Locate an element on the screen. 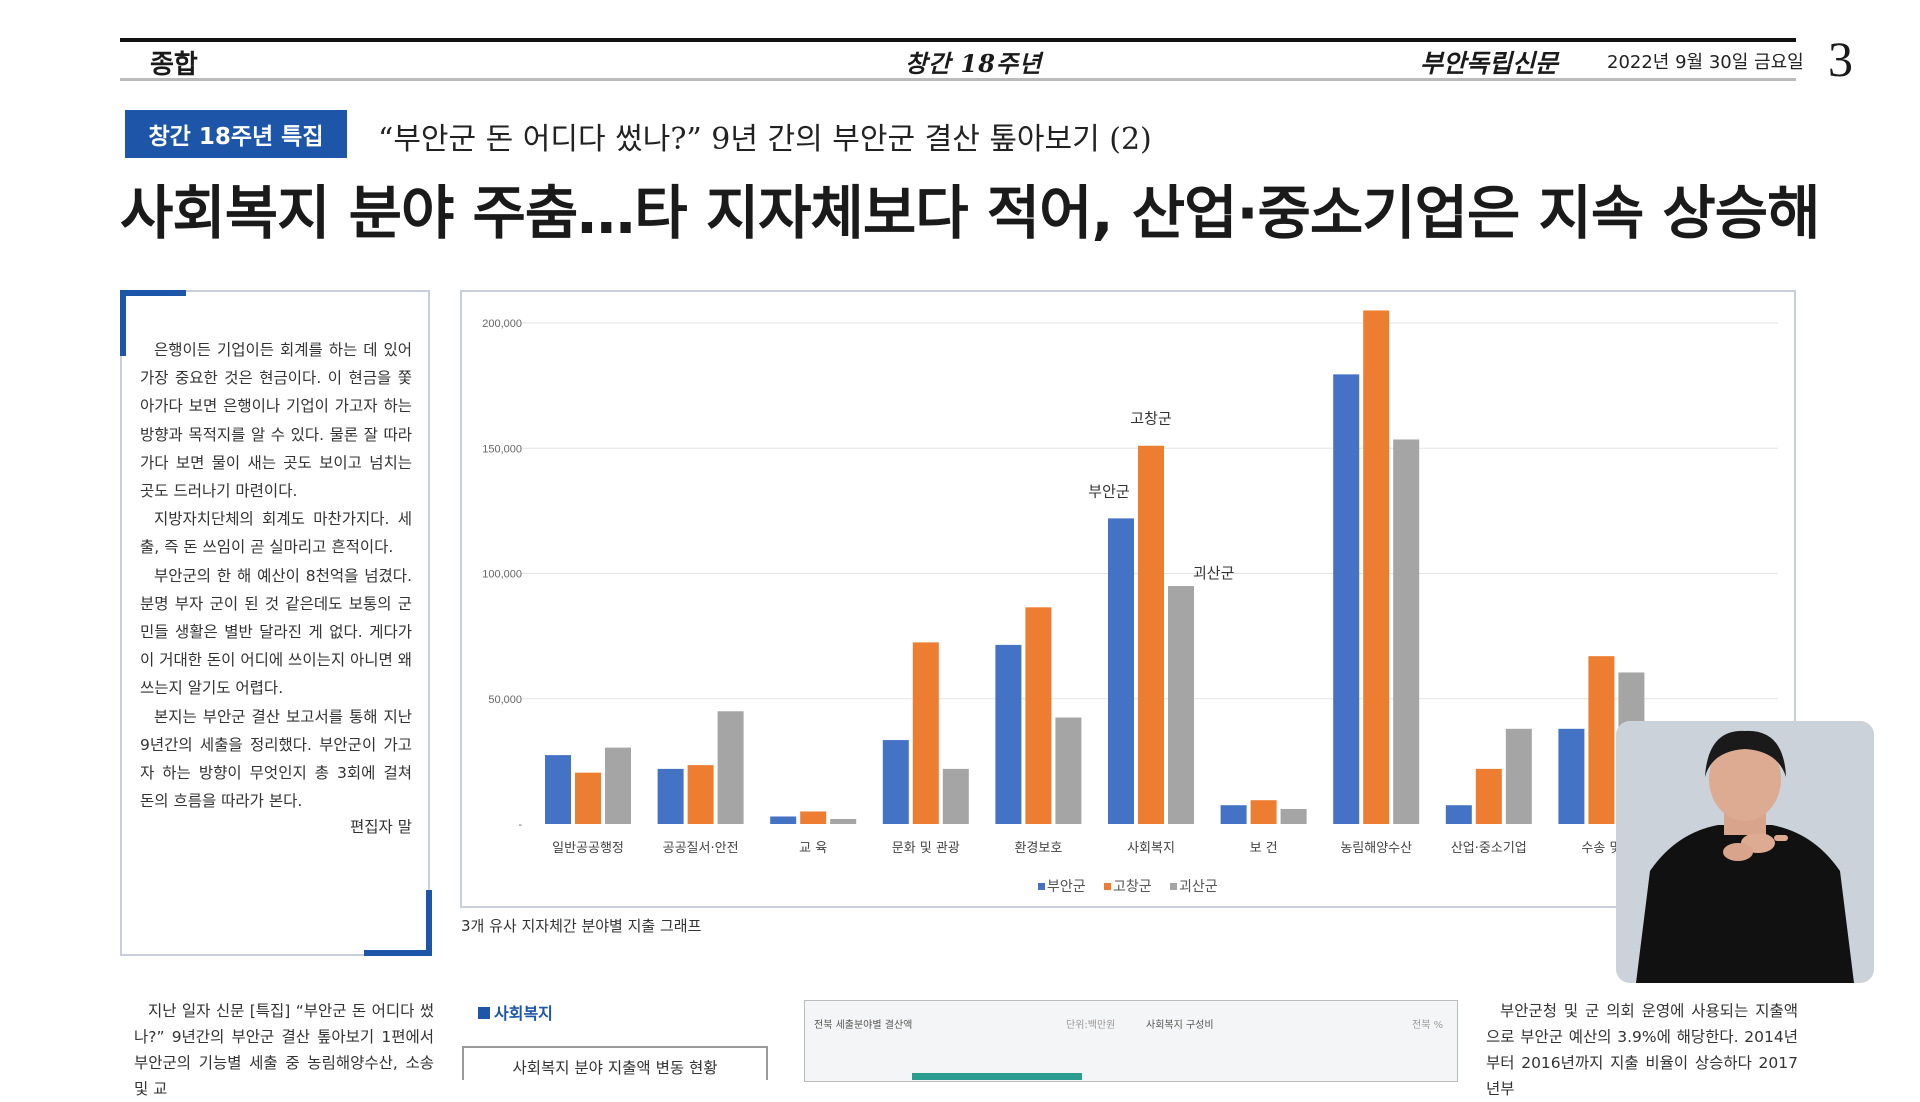  headline: 사회복지 분야 주춤…타 지자체보다 적어, 산업·중소기업은 지속 상승해 is located at coordinates (970, 213).